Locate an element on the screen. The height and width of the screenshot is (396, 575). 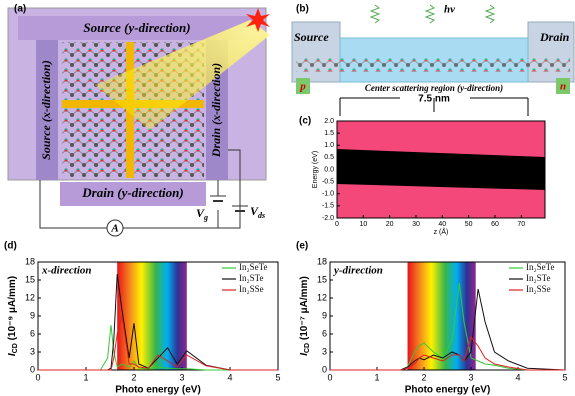
annotation: y-direction is located at coordinates (357, 271).